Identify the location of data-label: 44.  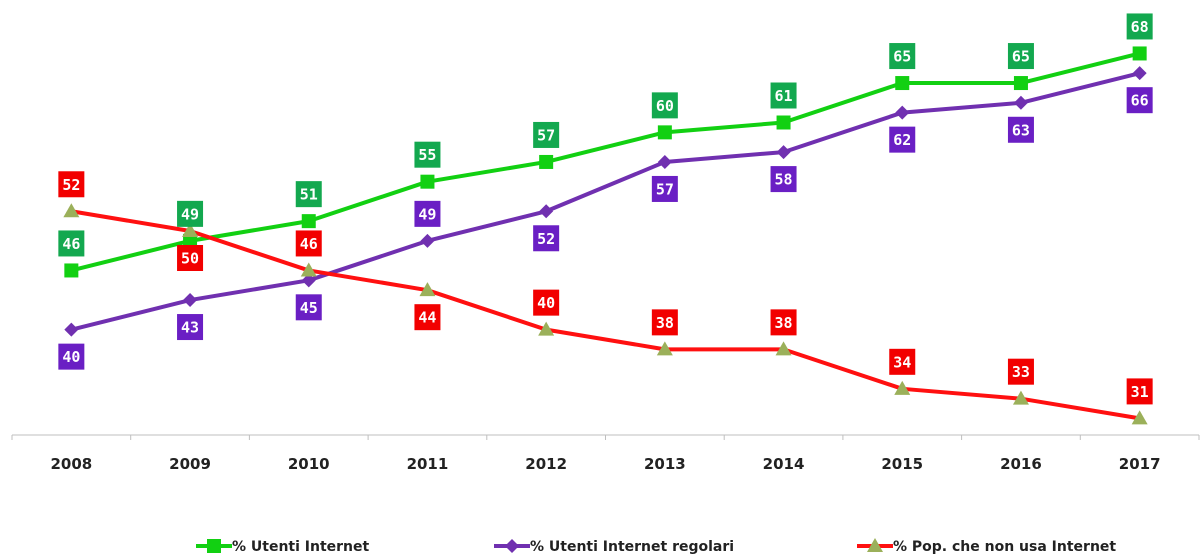
(427, 317).